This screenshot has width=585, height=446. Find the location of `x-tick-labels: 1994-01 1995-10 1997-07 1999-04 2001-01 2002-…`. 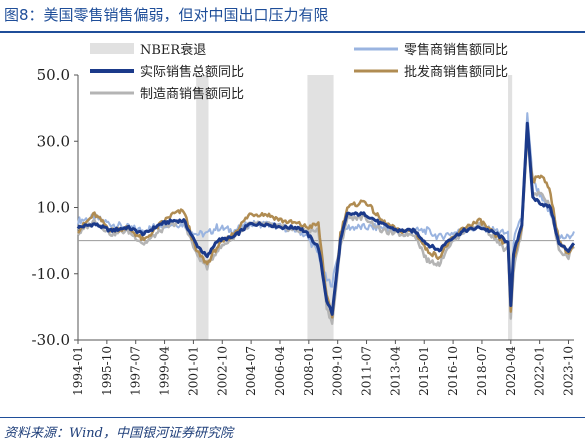

x-tick-labels: 1994-01 1995-10 1997-07 1999-04 2001-01 2002-… is located at coordinates (323, 371).